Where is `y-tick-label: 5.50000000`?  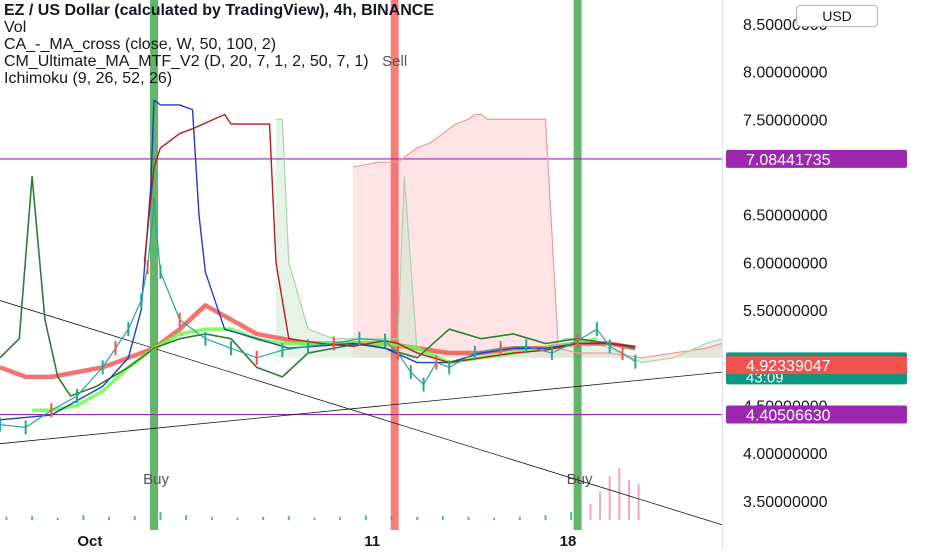
y-tick-label: 5.50000000 is located at coordinates (785, 311).